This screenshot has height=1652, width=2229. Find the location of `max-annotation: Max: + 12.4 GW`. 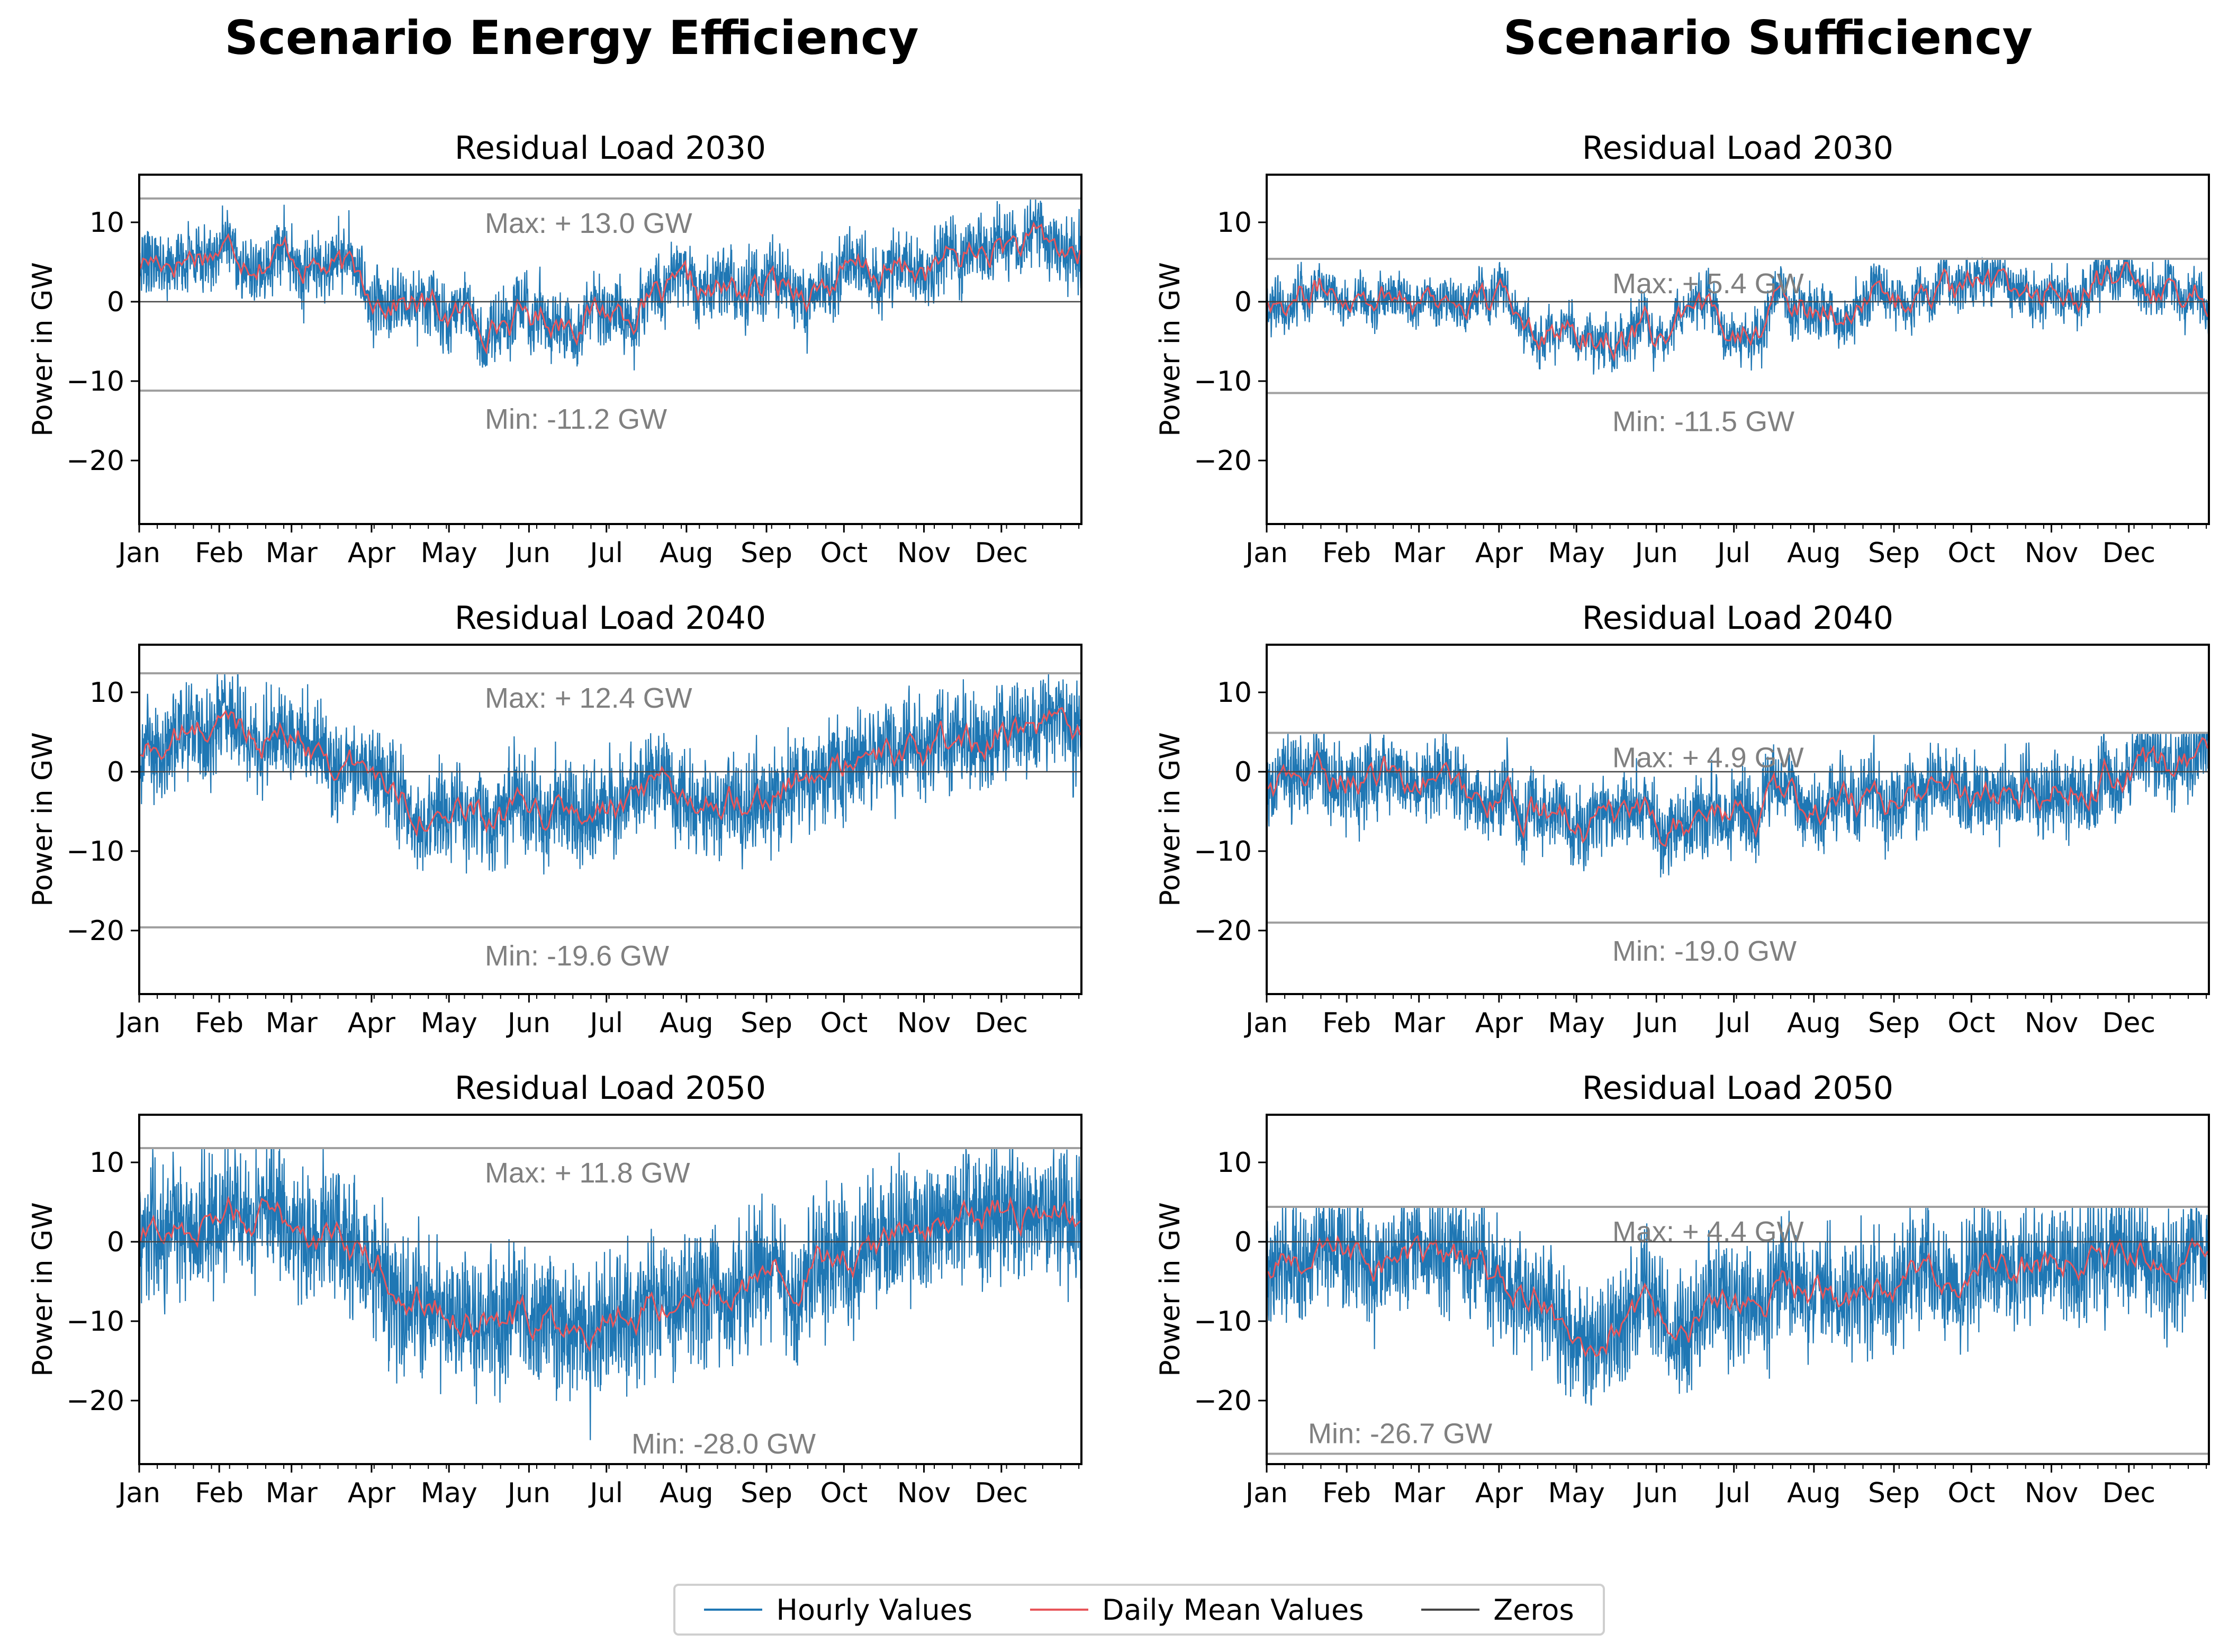

max-annotation: Max: + 12.4 GW is located at coordinates (588, 698).